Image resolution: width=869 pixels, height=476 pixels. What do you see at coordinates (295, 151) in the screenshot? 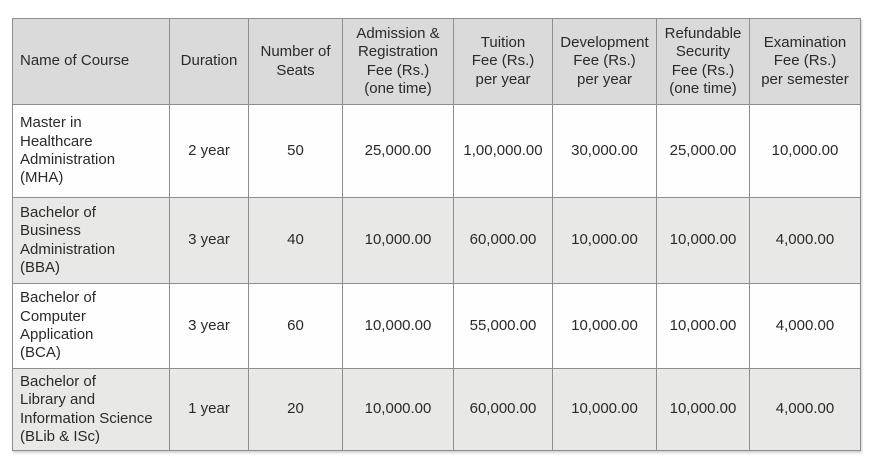
I see `seats-cell: 50` at bounding box center [295, 151].